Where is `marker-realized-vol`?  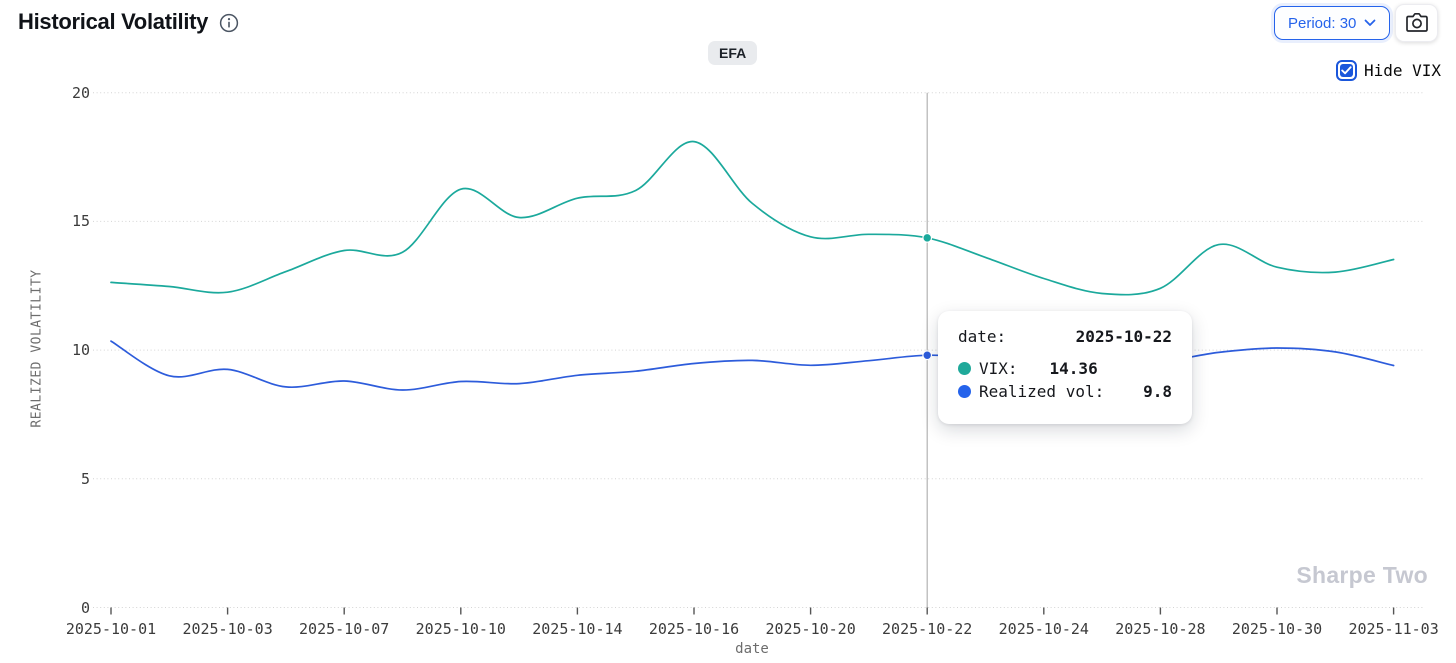 marker-realized-vol is located at coordinates (927, 355).